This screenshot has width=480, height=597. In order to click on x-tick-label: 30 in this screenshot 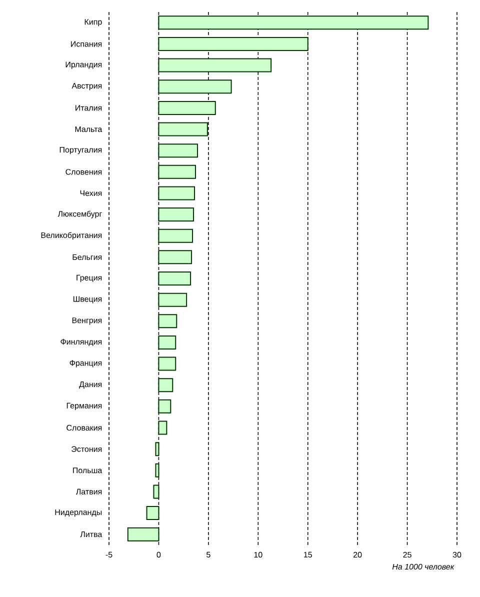, I will do `click(457, 555)`.